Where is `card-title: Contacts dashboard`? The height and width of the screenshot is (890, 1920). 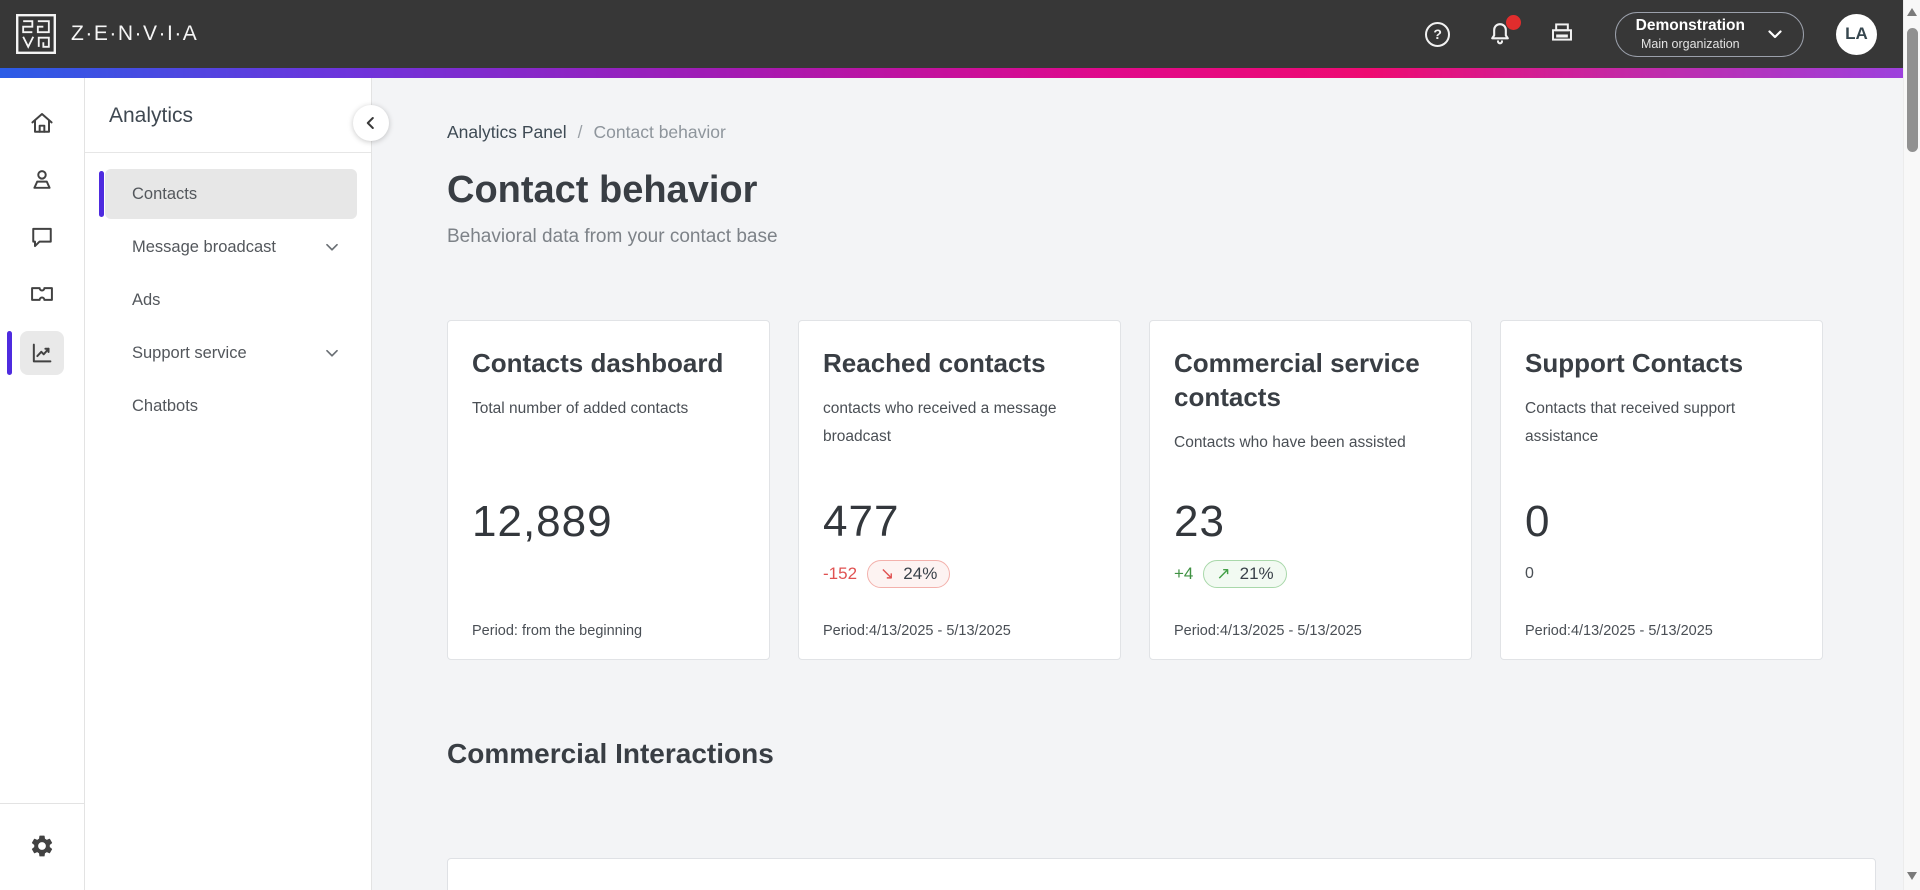
card-title: Contacts dashboard is located at coordinates (598, 363).